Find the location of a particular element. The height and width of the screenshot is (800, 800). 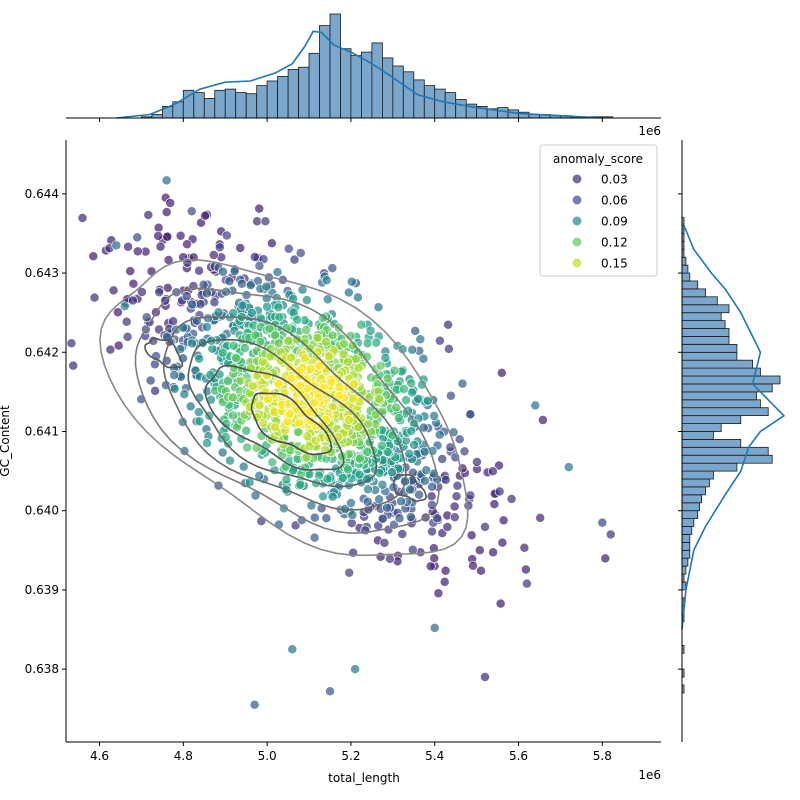

y-tick-label: 0.640 is located at coordinates (42, 511).